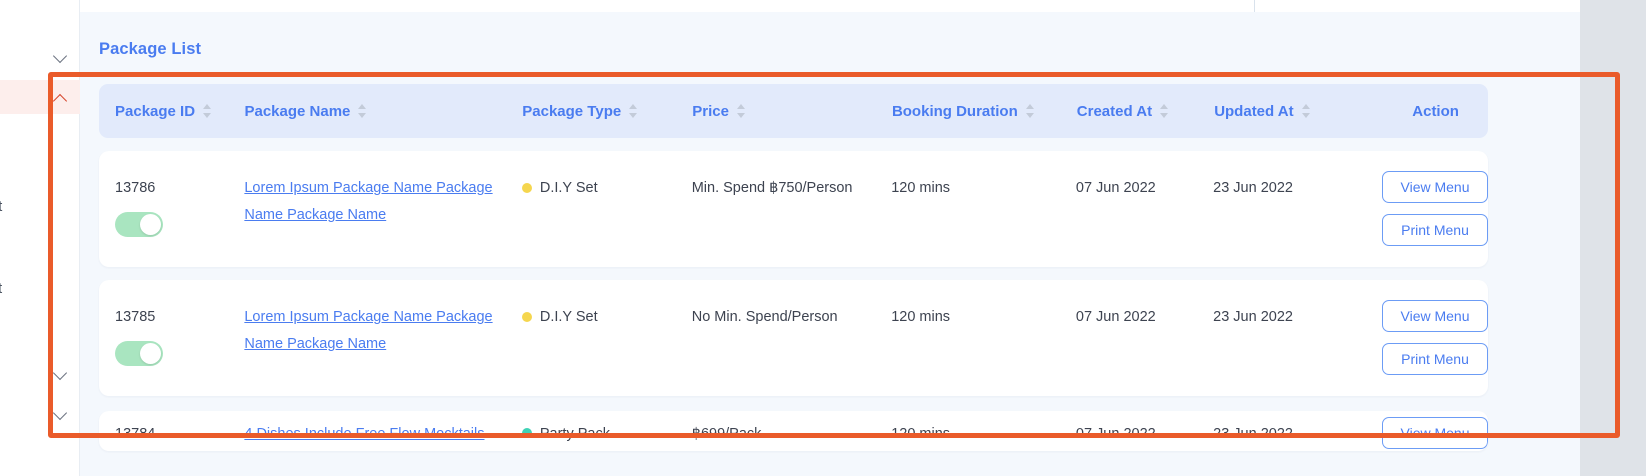 This screenshot has height=476, width=1646. Describe the element at coordinates (574, 434) in the screenshot. I see `package-type-value: Party Pack` at that location.